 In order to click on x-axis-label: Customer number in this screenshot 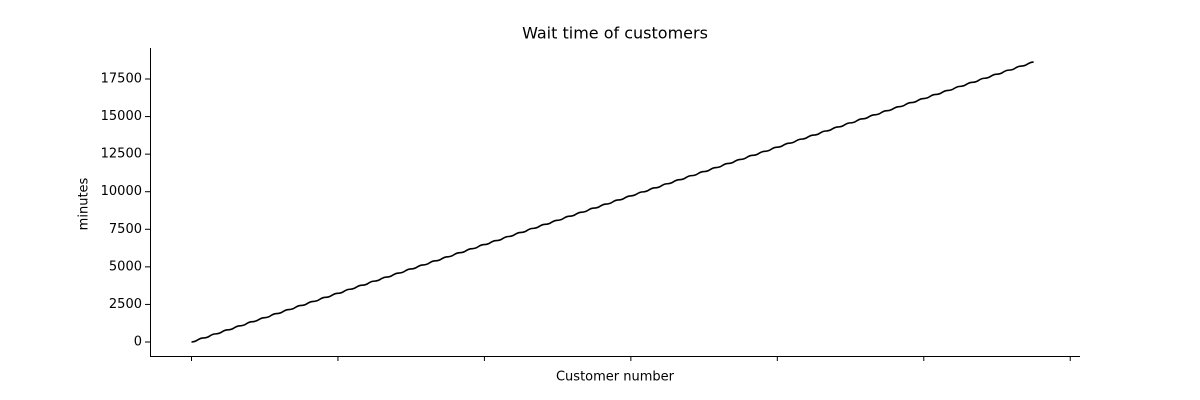, I will do `click(615, 377)`.